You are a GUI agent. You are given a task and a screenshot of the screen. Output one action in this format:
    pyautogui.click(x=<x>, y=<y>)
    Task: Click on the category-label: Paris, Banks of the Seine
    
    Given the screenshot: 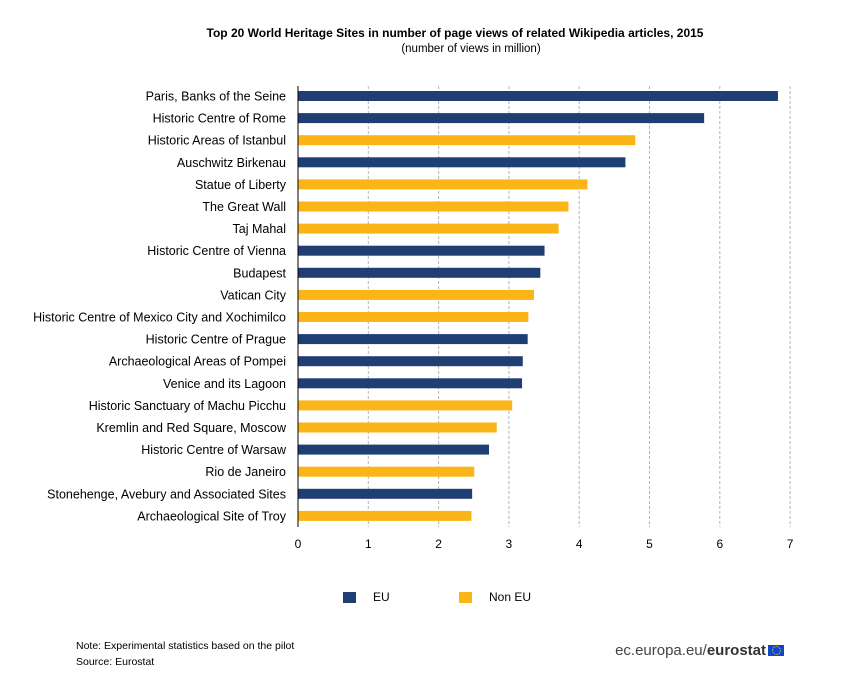 What is the action you would take?
    pyautogui.click(x=216, y=97)
    